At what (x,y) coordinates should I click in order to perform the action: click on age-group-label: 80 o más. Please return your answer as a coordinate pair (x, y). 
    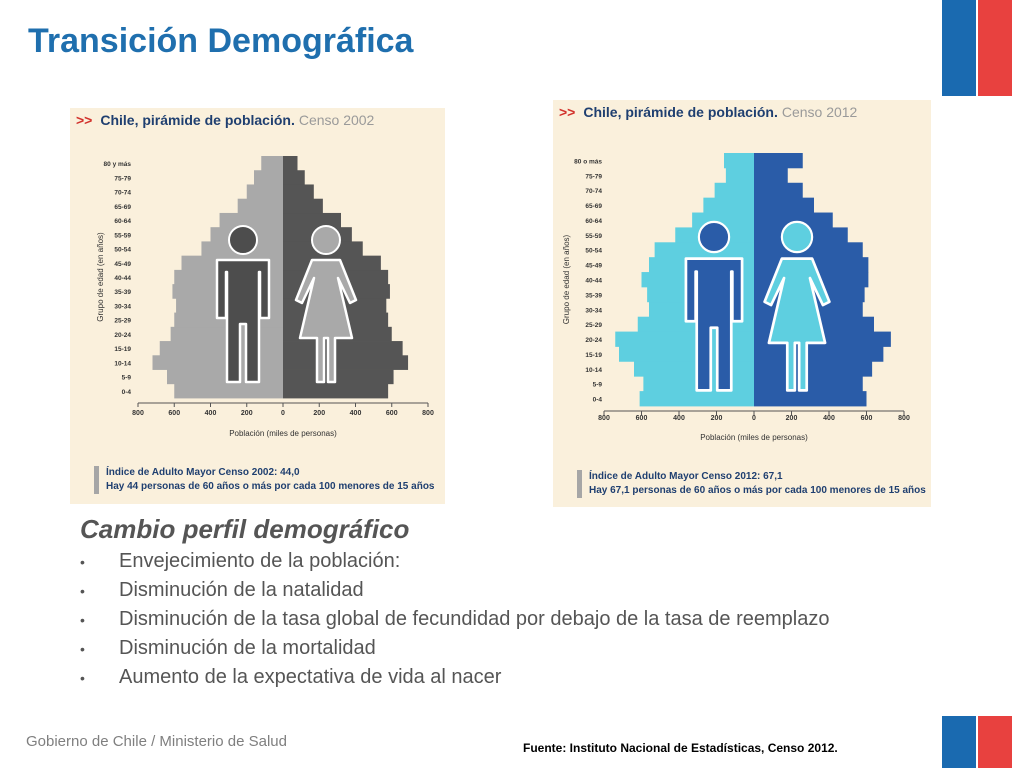
    Looking at the image, I should click on (588, 161).